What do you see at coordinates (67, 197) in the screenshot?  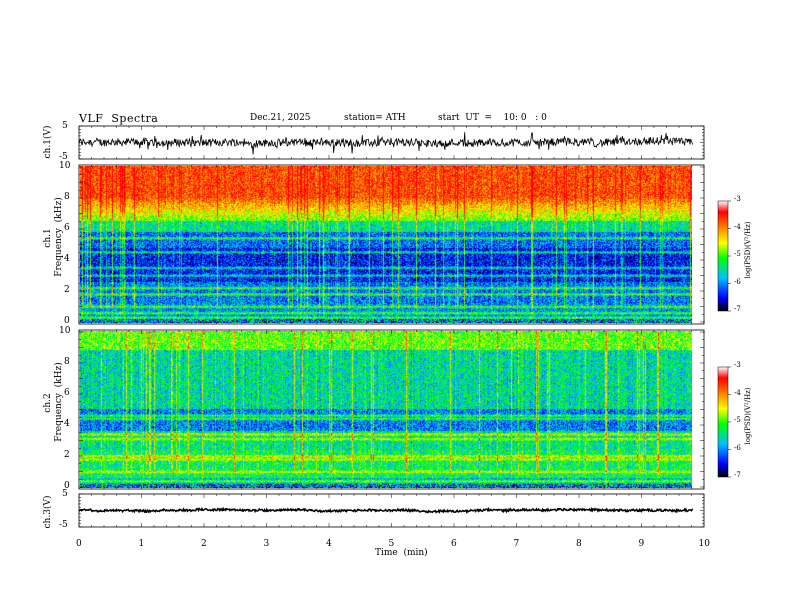 I see `spec1-tick-label: 8` at bounding box center [67, 197].